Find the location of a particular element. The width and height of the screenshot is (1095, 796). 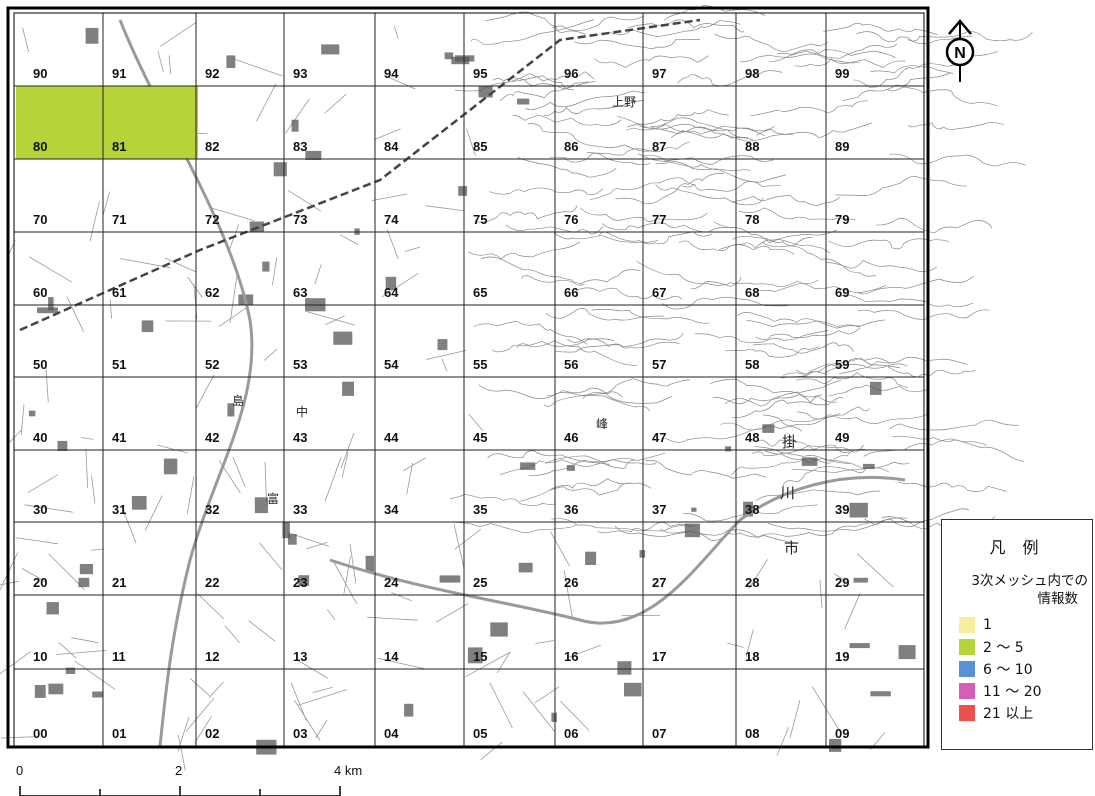

legend-item: 6 ～ 10 is located at coordinates (1000, 669).